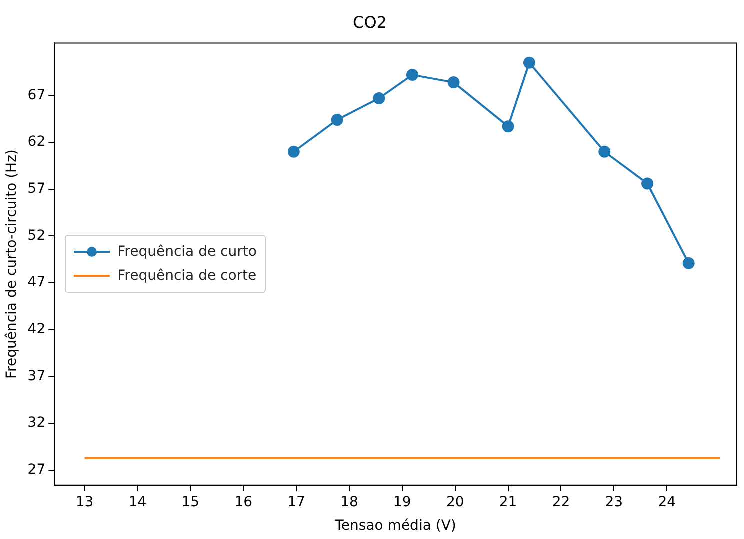 Image resolution: width=744 pixels, height=539 pixels. What do you see at coordinates (561, 502) in the screenshot?
I see `x-tick-label: 22` at bounding box center [561, 502].